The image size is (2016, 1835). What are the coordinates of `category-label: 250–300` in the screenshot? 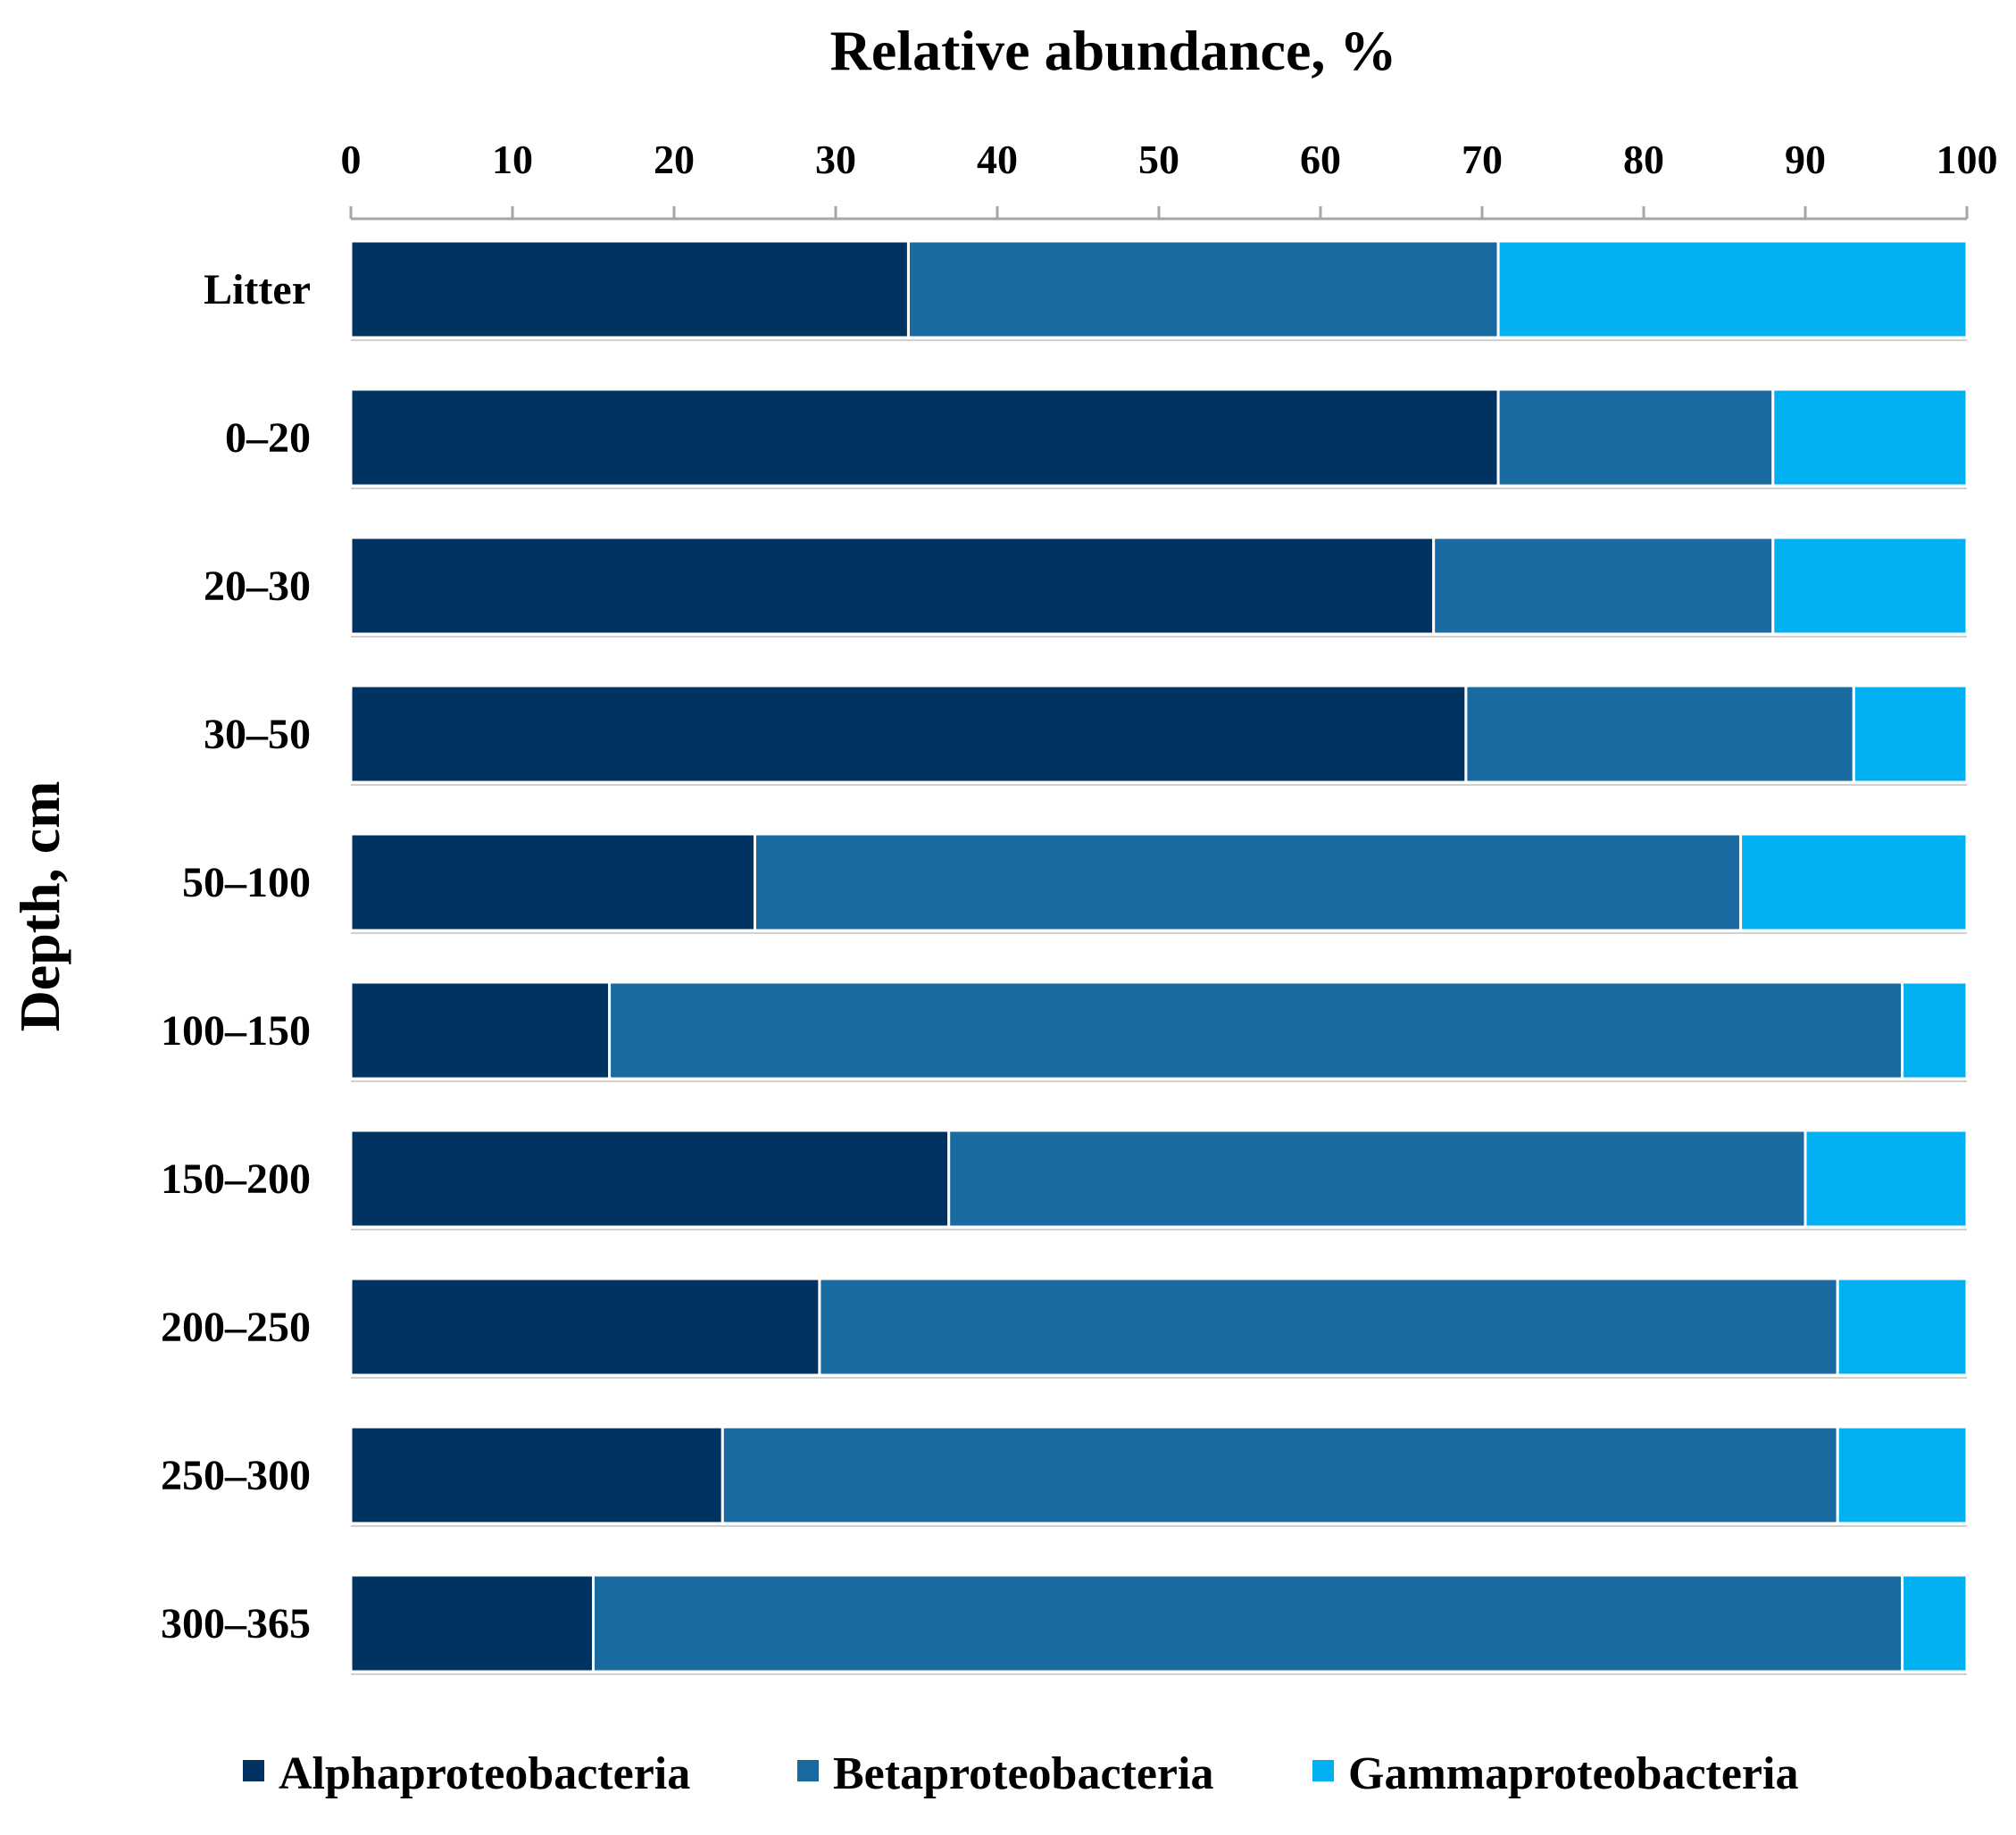 It's located at (236, 1475).